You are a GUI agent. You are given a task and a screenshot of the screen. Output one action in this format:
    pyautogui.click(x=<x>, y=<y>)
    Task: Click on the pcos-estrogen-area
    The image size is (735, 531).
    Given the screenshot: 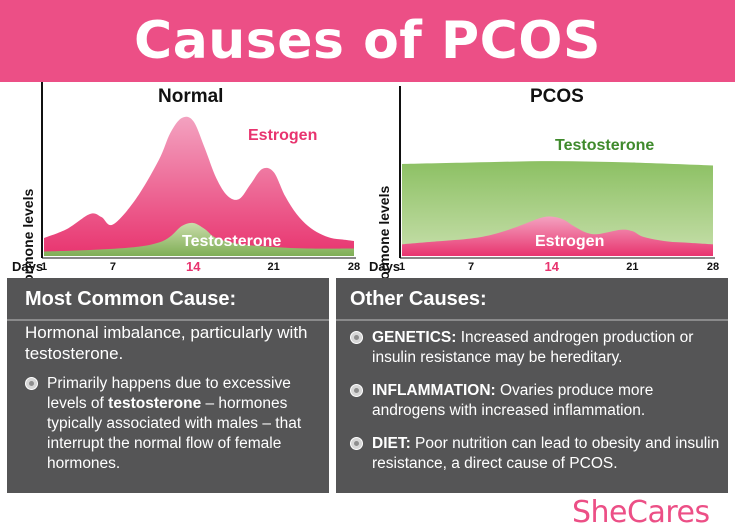 What is the action you would take?
    pyautogui.click(x=557, y=236)
    